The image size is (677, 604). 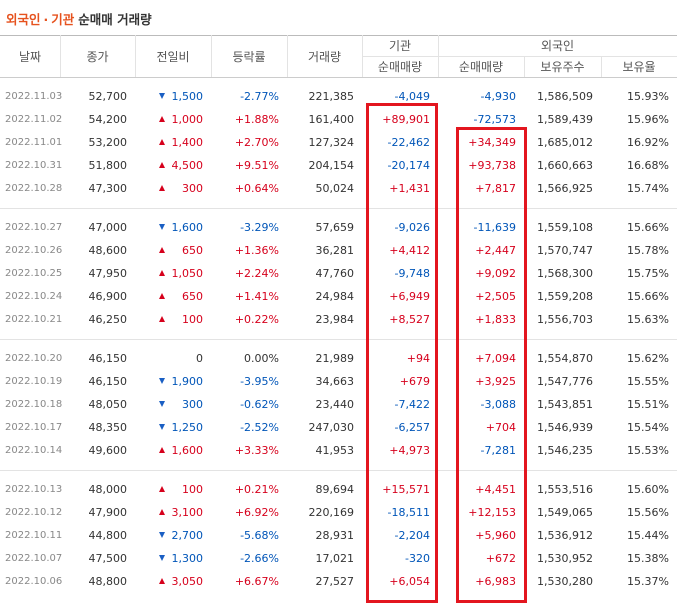 What do you see at coordinates (409, 250) in the screenshot?
I see `cell: +4,412` at bounding box center [409, 250].